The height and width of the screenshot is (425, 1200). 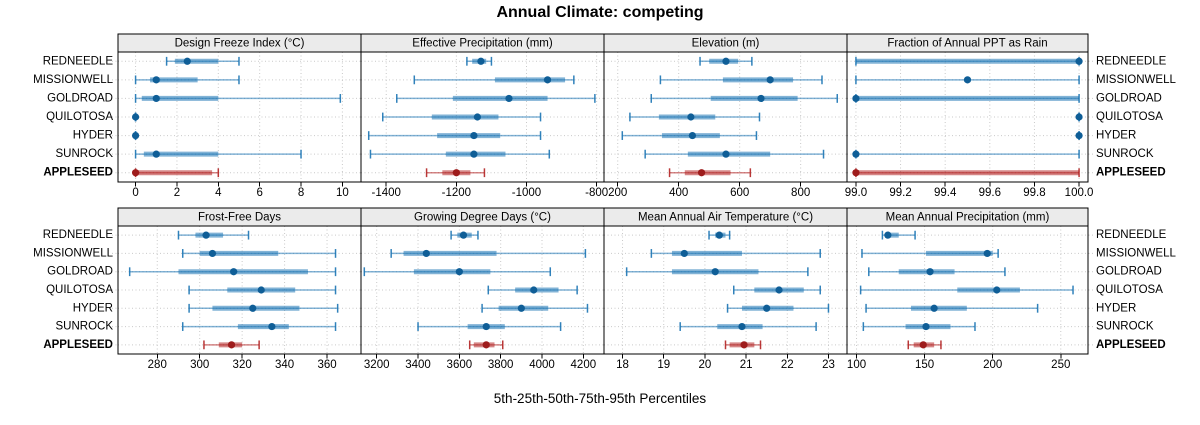 I want to click on axis-tick-label: 18, so click(x=622, y=365).